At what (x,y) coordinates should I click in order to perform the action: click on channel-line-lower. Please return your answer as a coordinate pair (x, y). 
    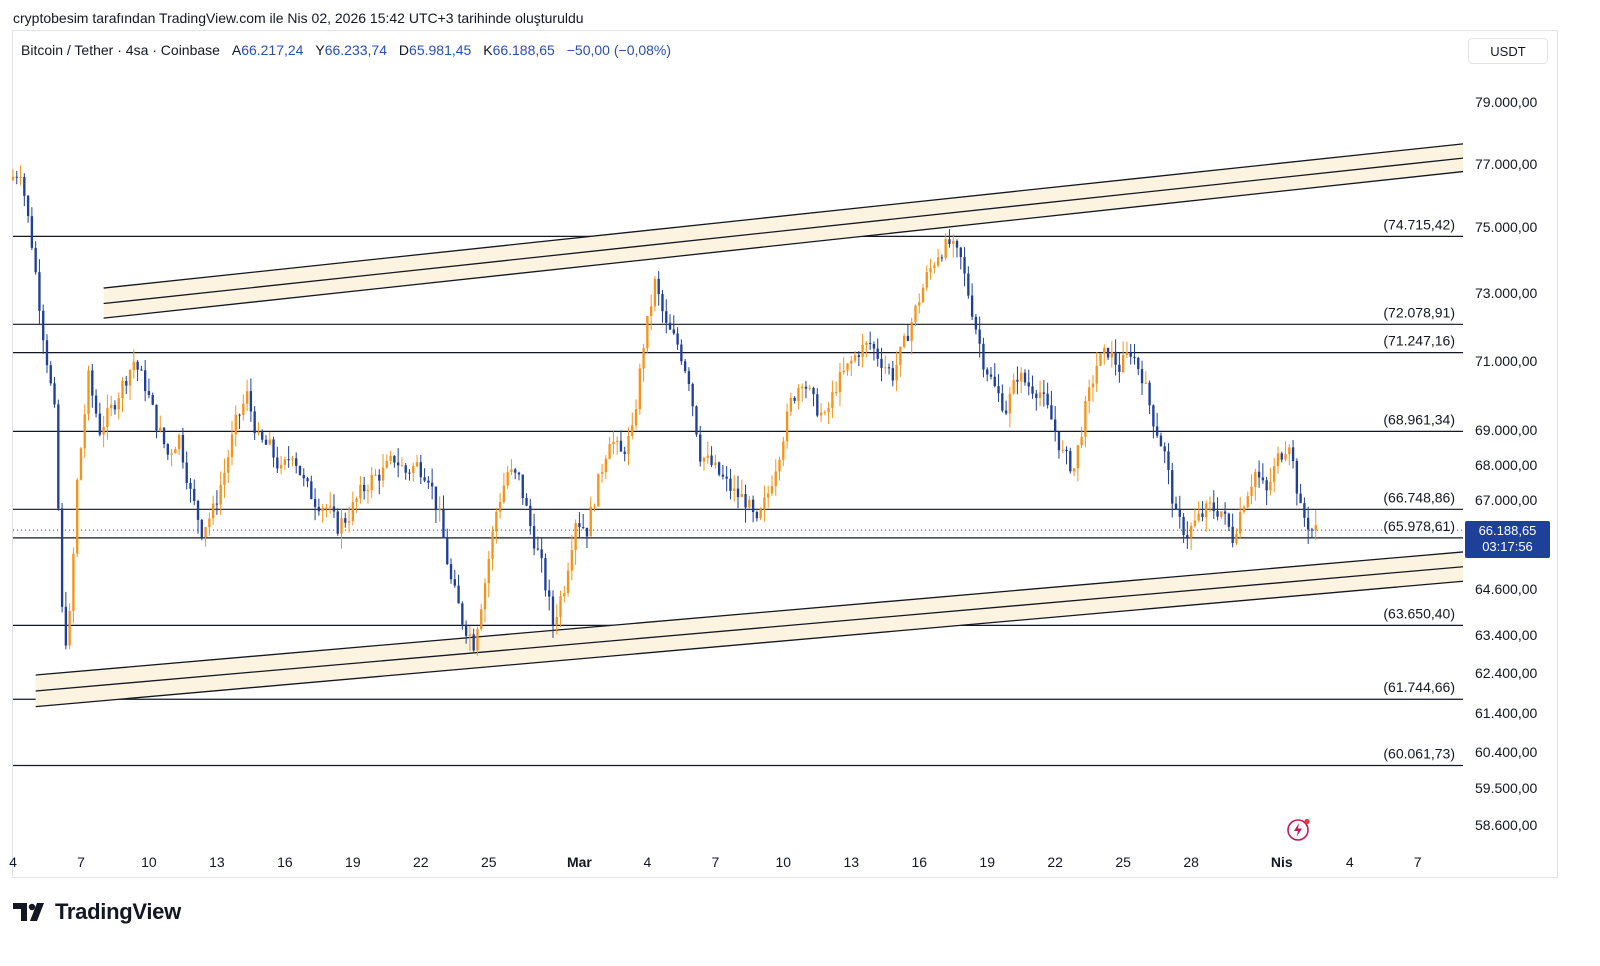
    Looking at the image, I should click on (749, 644).